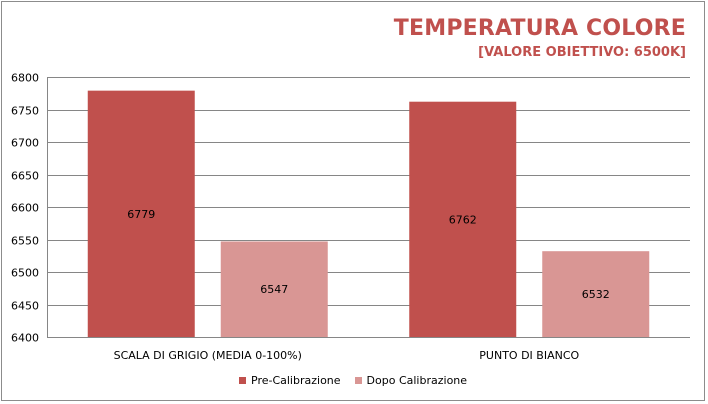 The width and height of the screenshot is (708, 404). I want to click on bar-value-label: 6779, so click(141, 214).